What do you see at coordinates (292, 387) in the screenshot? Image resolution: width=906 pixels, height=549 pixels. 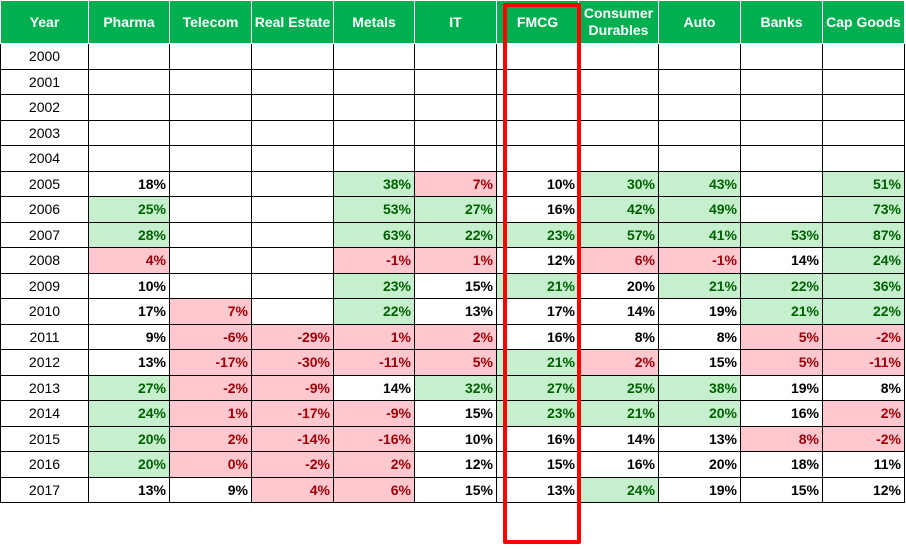 I see `value-cell: -9%` at bounding box center [292, 387].